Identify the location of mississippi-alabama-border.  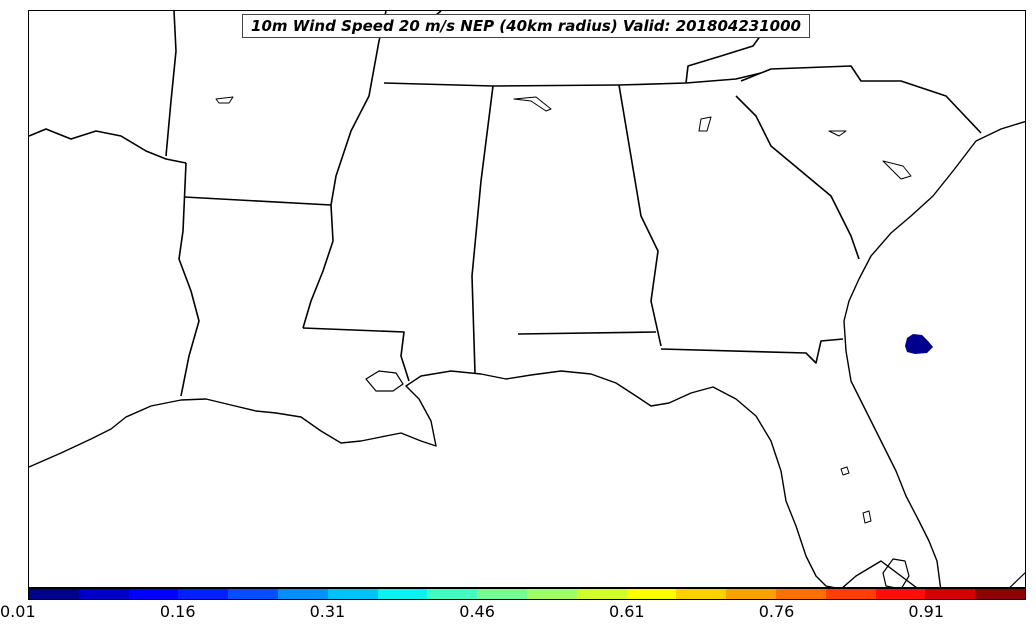
(482, 229).